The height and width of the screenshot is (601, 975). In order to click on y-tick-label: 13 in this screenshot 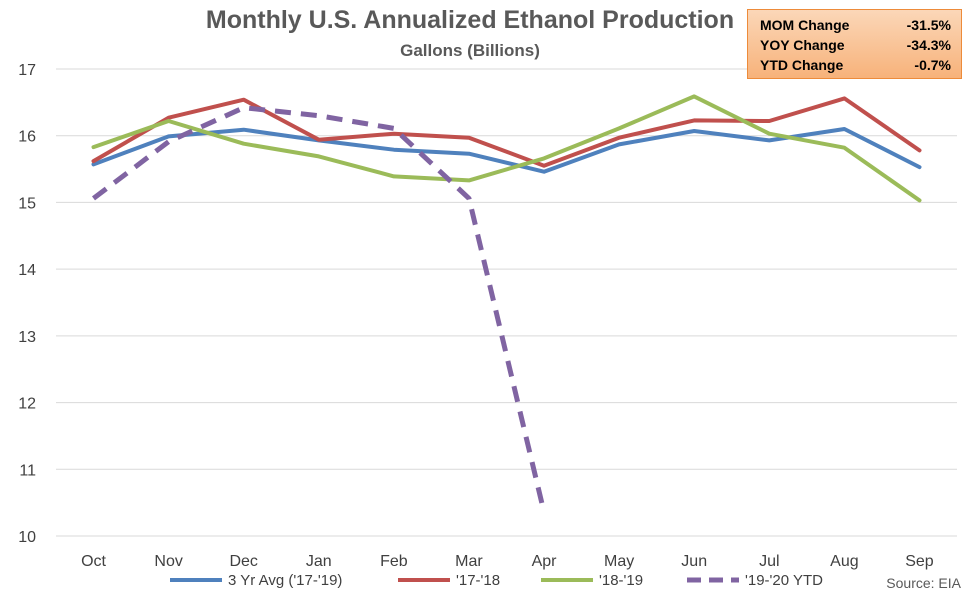, I will do `click(27, 337)`.